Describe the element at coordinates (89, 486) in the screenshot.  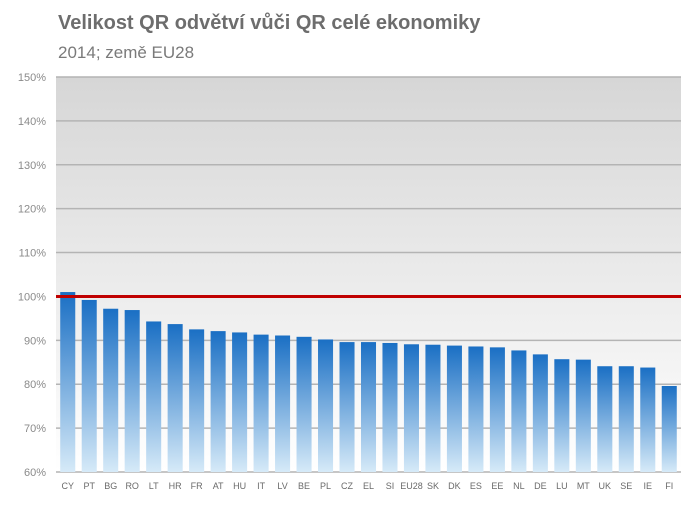
I see `x-tick-label: PT` at that location.